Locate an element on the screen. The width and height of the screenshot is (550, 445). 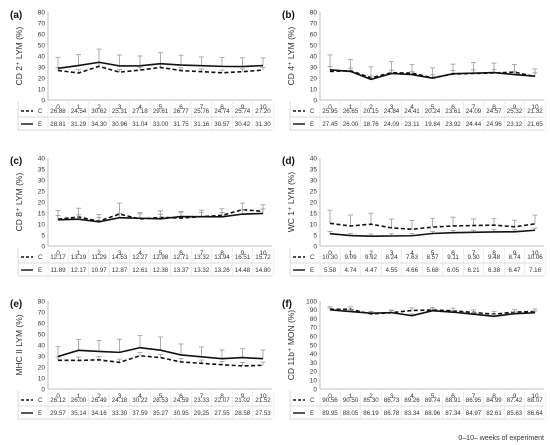
table-cell-value: 13.26 is located at coordinates (222, 270).